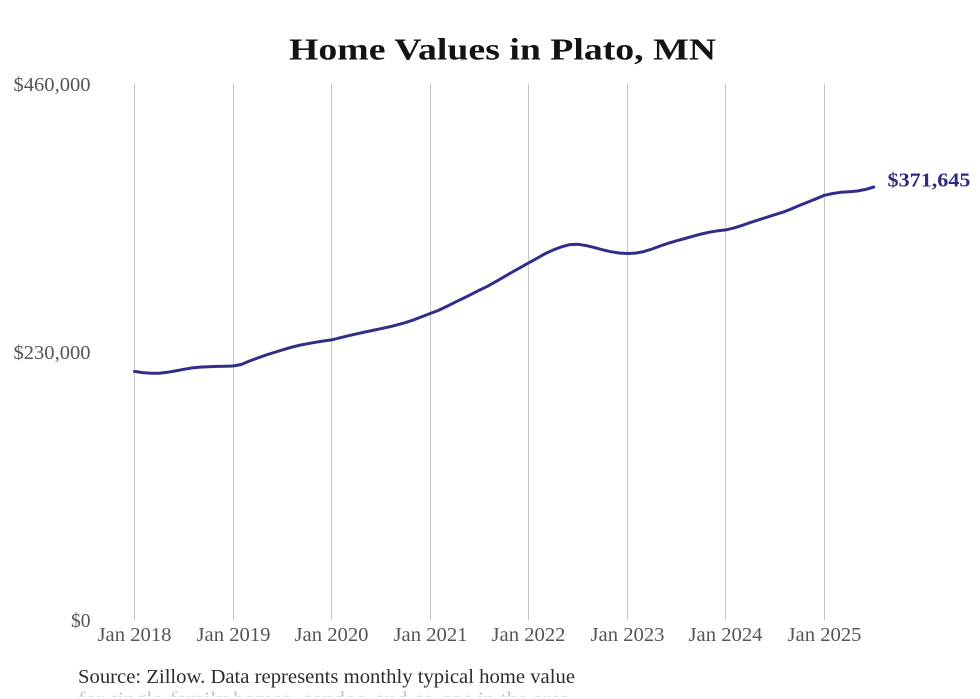 Image resolution: width=980 pixels, height=699 pixels. Describe the element at coordinates (431, 635) in the screenshot. I see `svg-text: Jan 2021` at that location.